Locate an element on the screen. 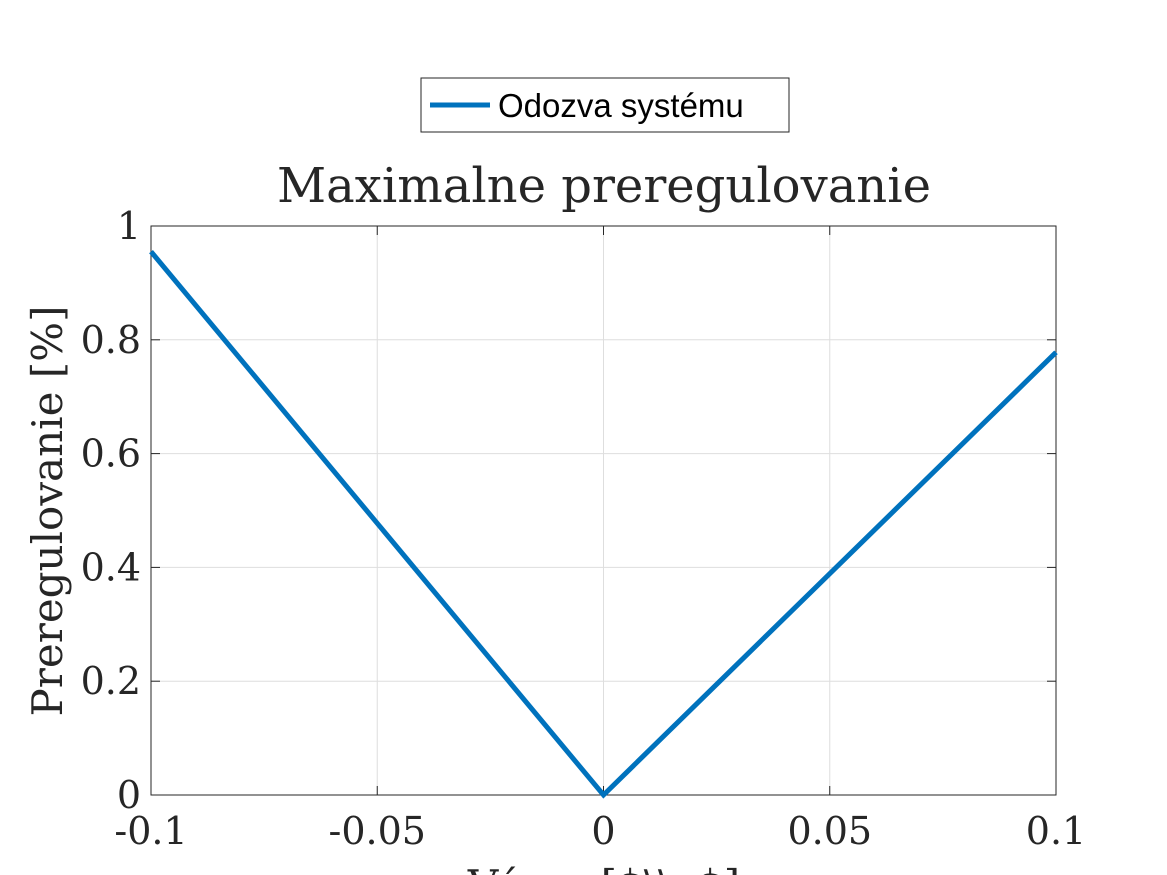  x-tick-label: 0.05 is located at coordinates (829, 831).